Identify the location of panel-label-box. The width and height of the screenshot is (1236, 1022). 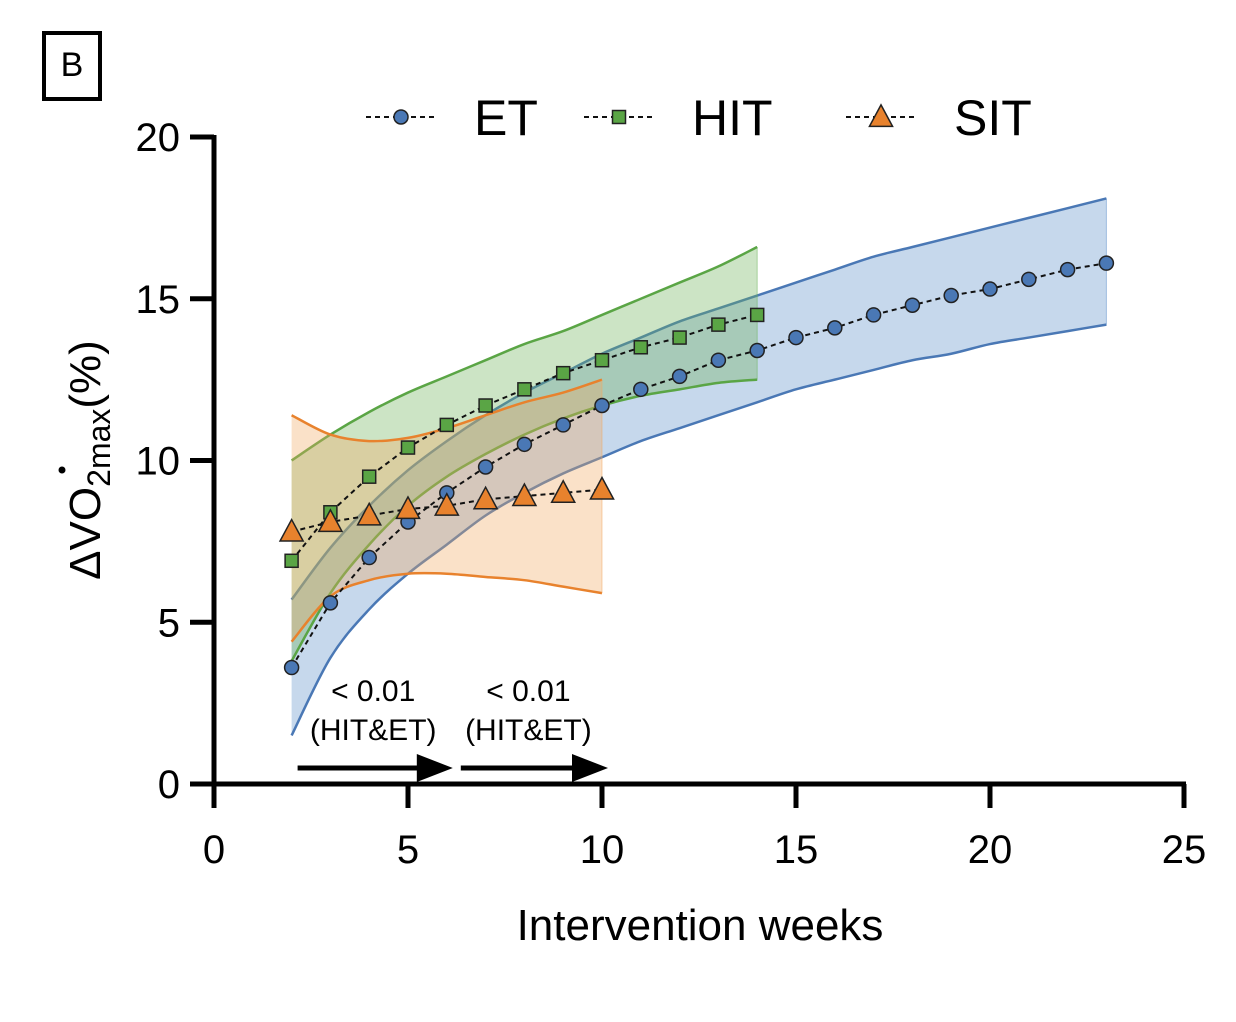
(72, 66).